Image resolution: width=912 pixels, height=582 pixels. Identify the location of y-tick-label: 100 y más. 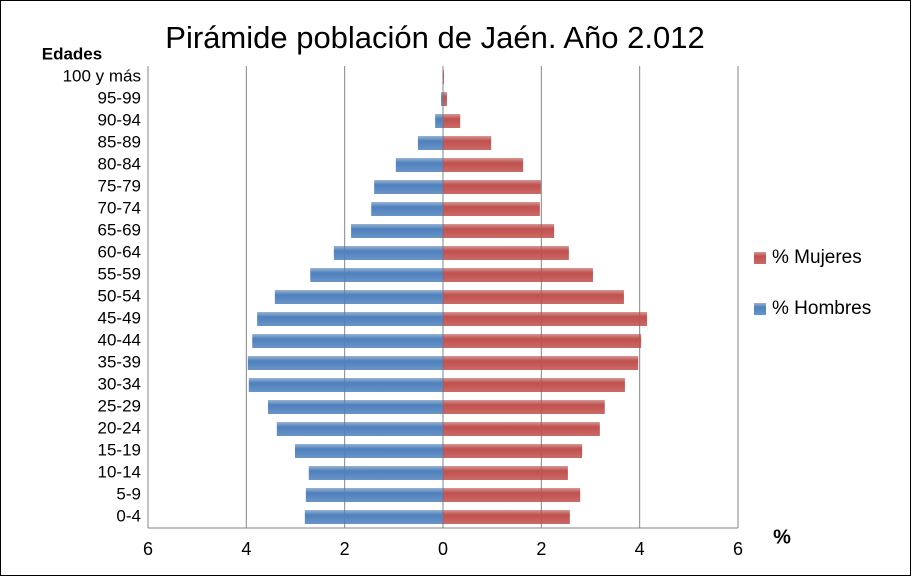
(102, 75).